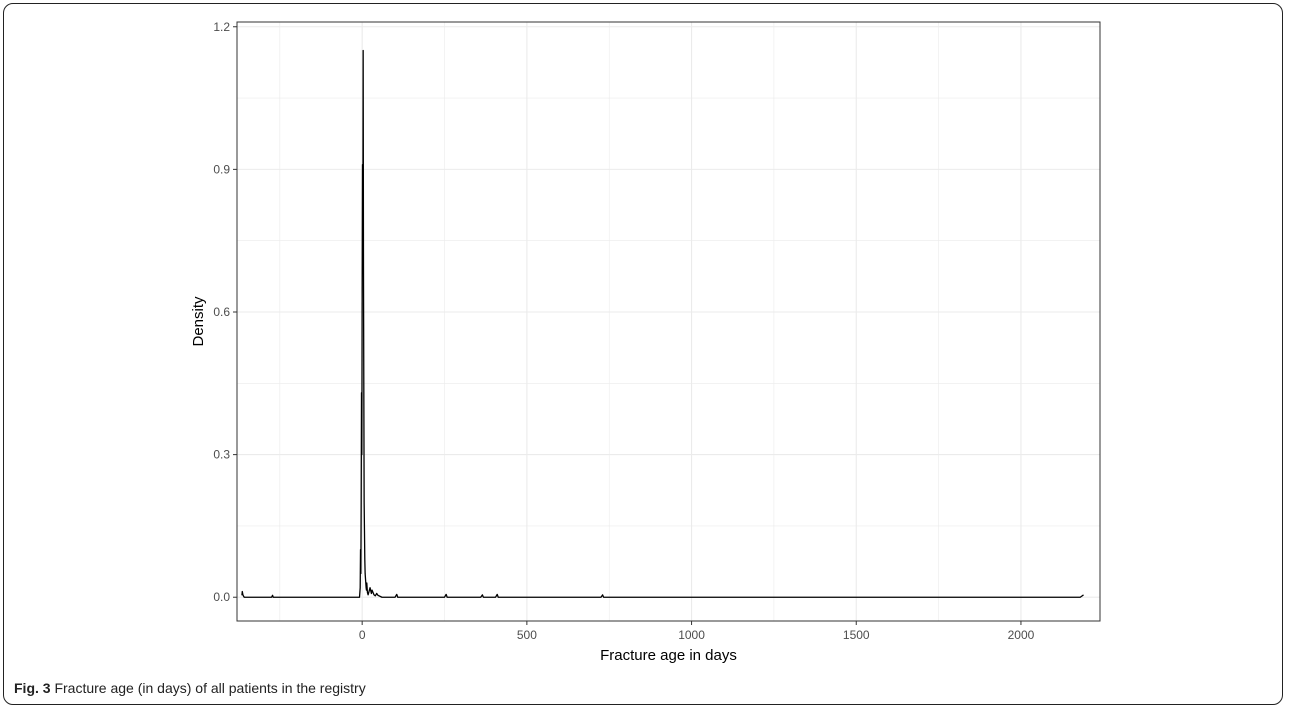 The height and width of the screenshot is (712, 1290). What do you see at coordinates (527, 635) in the screenshot?
I see `x-tick-label: 500` at bounding box center [527, 635].